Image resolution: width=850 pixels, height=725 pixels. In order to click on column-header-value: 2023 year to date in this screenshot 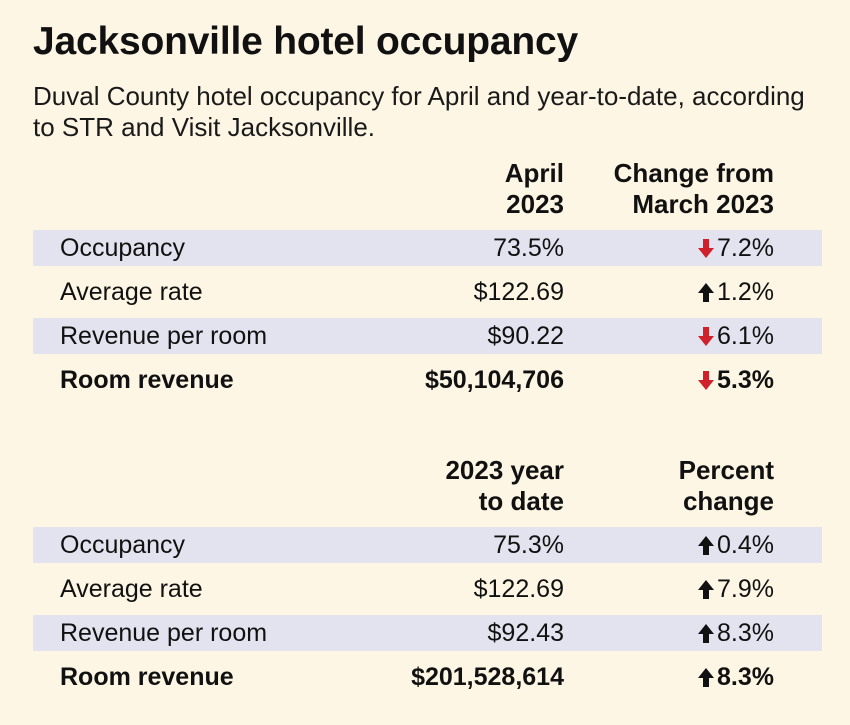, I will do `click(504, 485)`.